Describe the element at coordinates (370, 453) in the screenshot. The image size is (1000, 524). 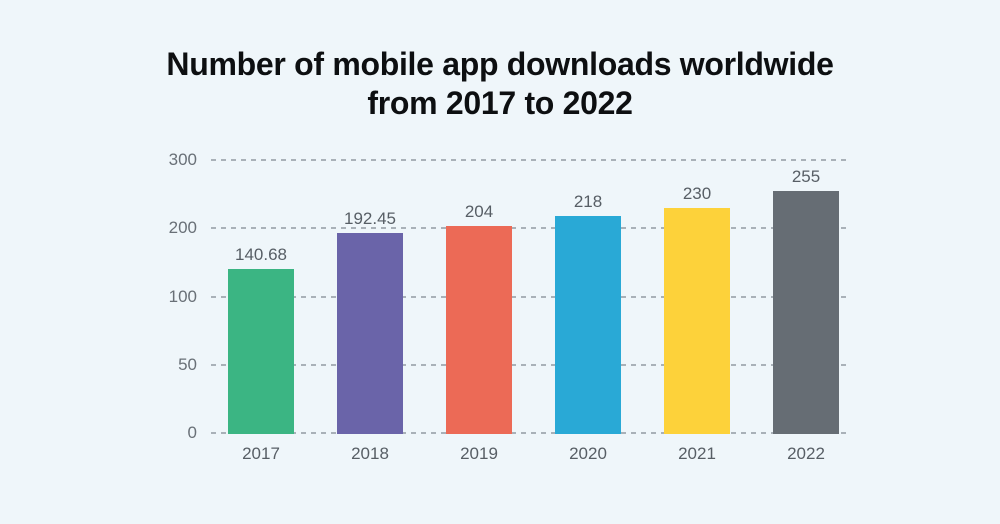
I see `x-axis-label: 2018` at that location.